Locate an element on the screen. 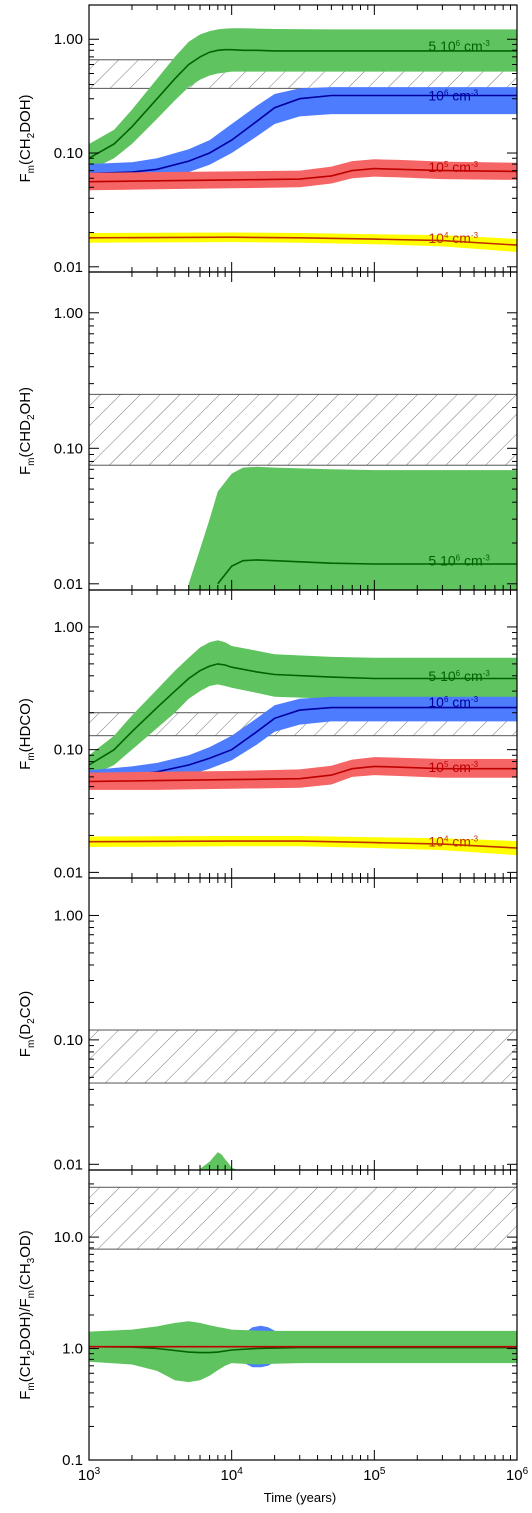 This screenshot has height=1513, width=532. y-tick-label: 10.0 is located at coordinates (68, 1237).